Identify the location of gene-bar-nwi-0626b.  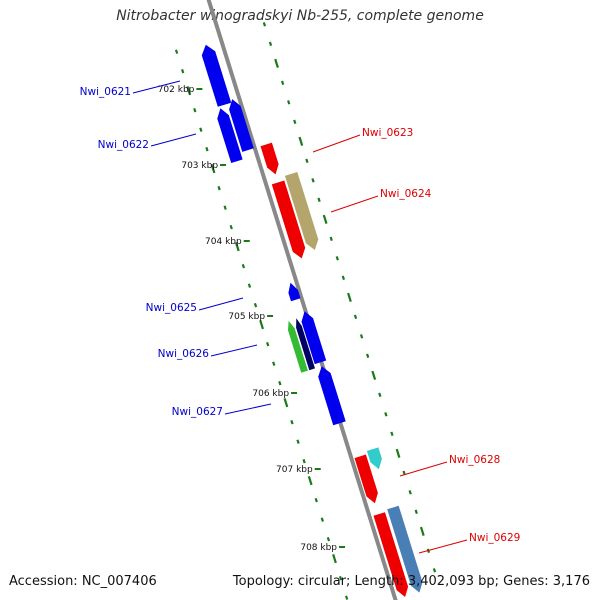
(305, 344).